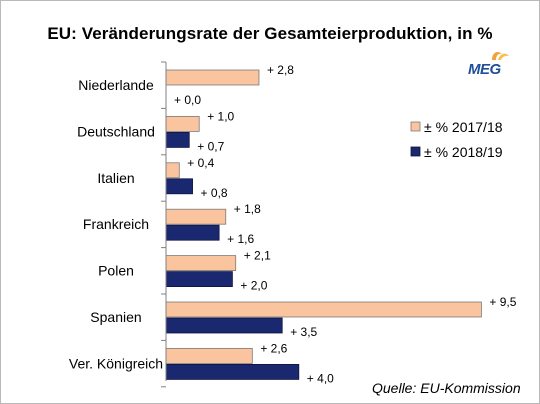 This screenshot has height=404, width=540. What do you see at coordinates (320, 378) in the screenshot?
I see `value-label: + 4,0` at bounding box center [320, 378].